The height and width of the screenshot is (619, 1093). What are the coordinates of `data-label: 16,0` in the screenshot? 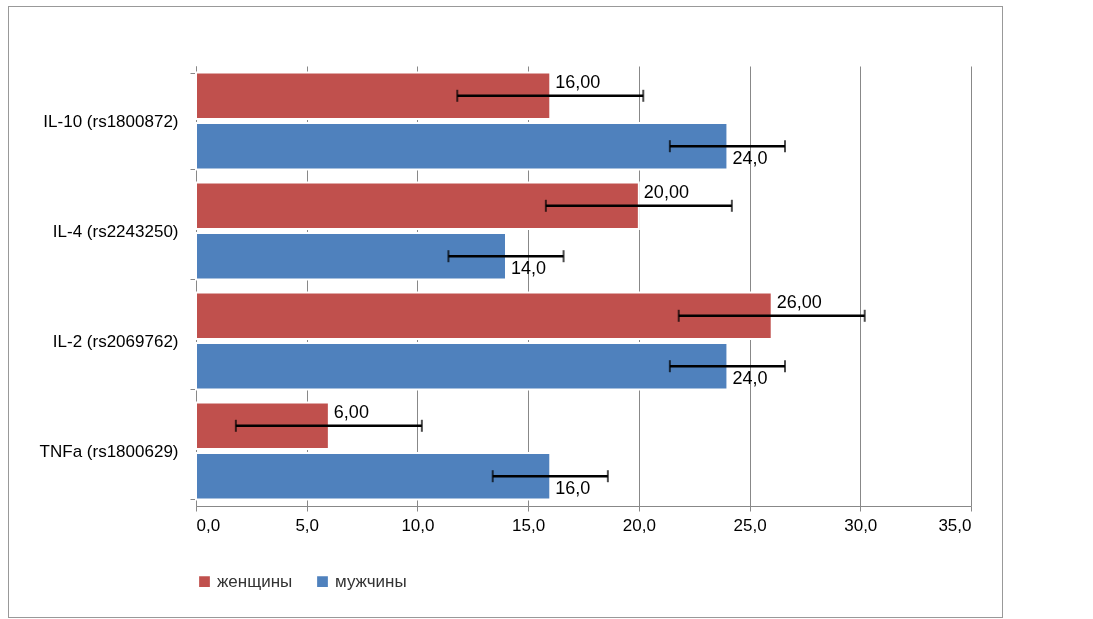 It's located at (573, 488).